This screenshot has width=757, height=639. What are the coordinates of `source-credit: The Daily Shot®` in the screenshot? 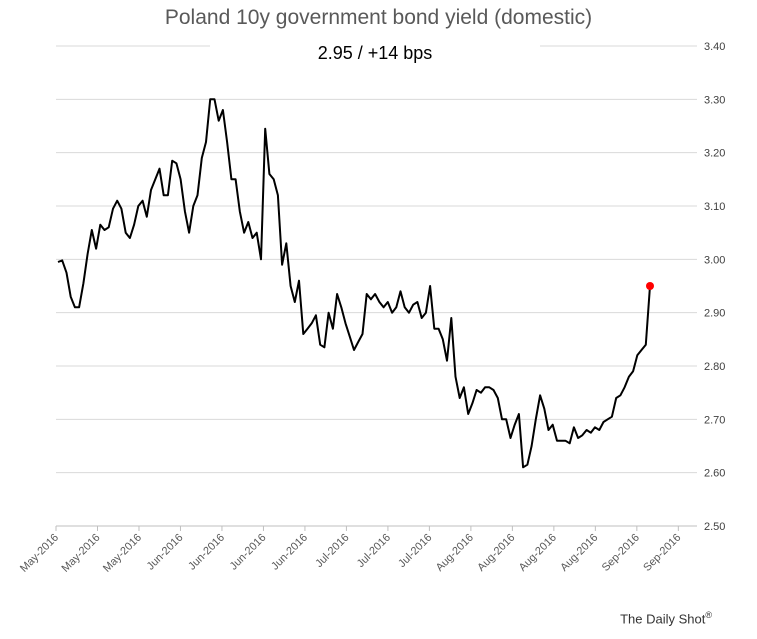 It's located at (666, 618).